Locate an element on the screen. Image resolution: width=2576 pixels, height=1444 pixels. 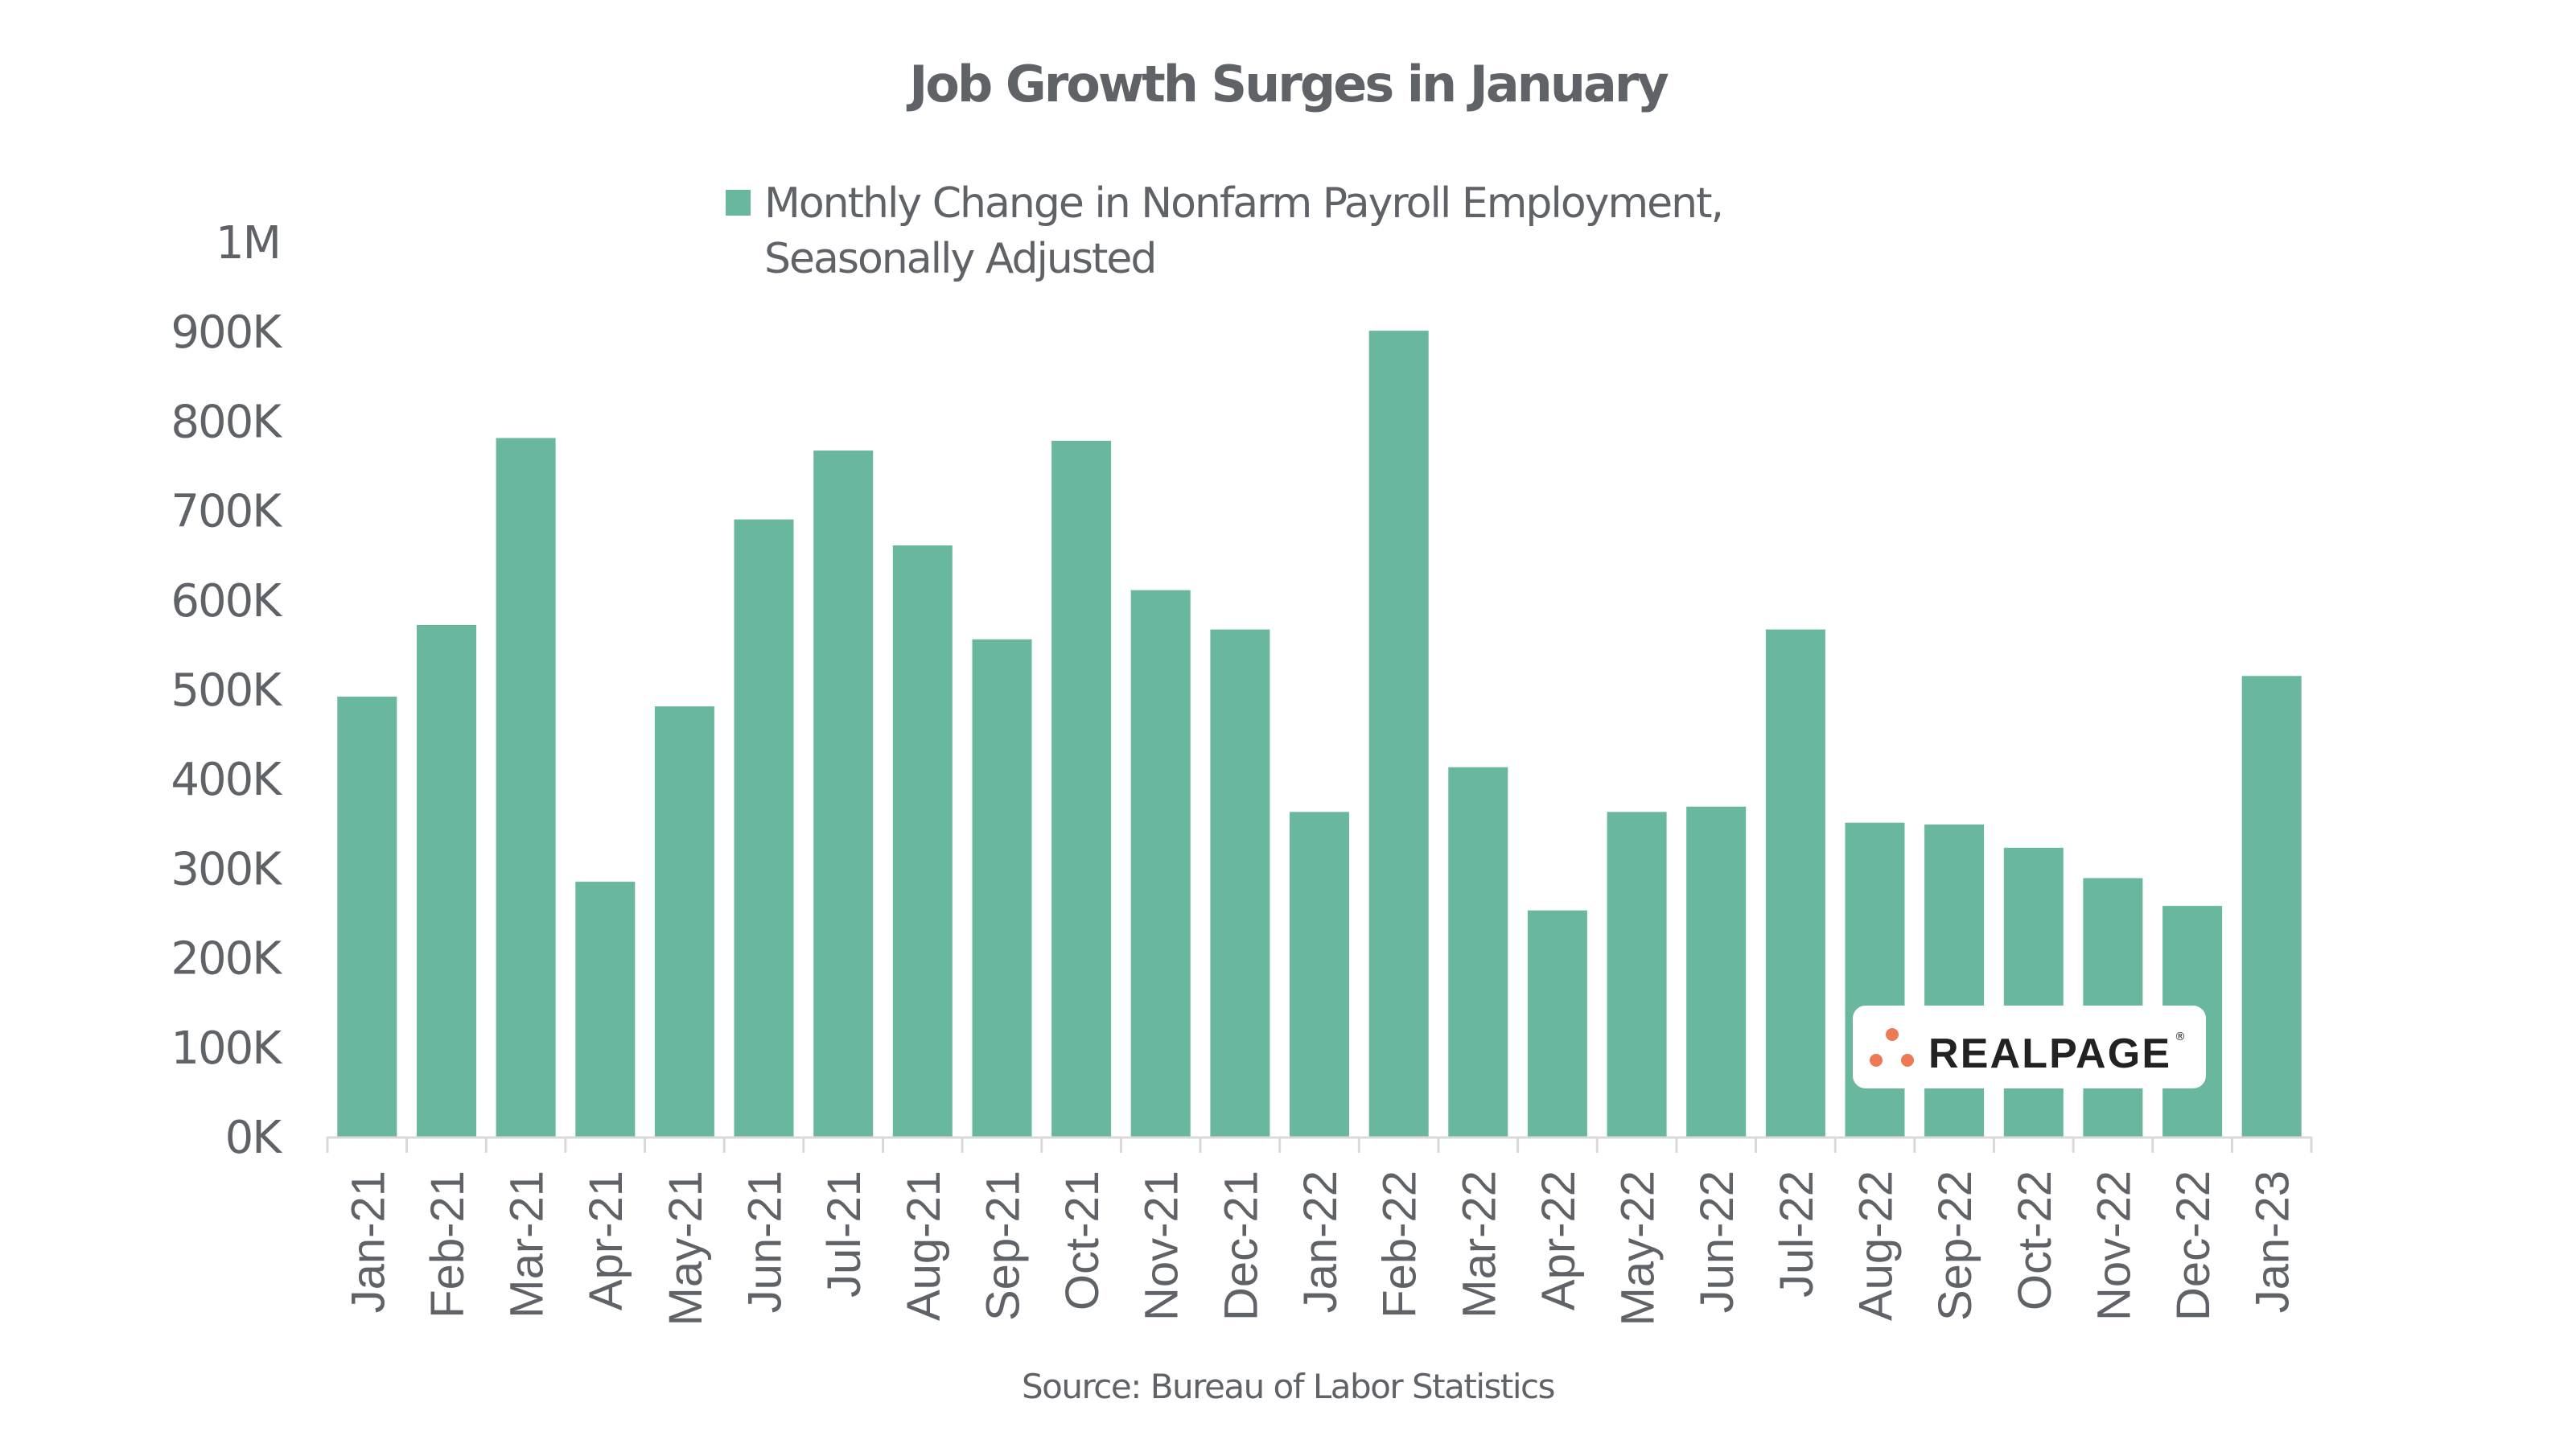
logo-text: REALPAGE is located at coordinates (2049, 1054).